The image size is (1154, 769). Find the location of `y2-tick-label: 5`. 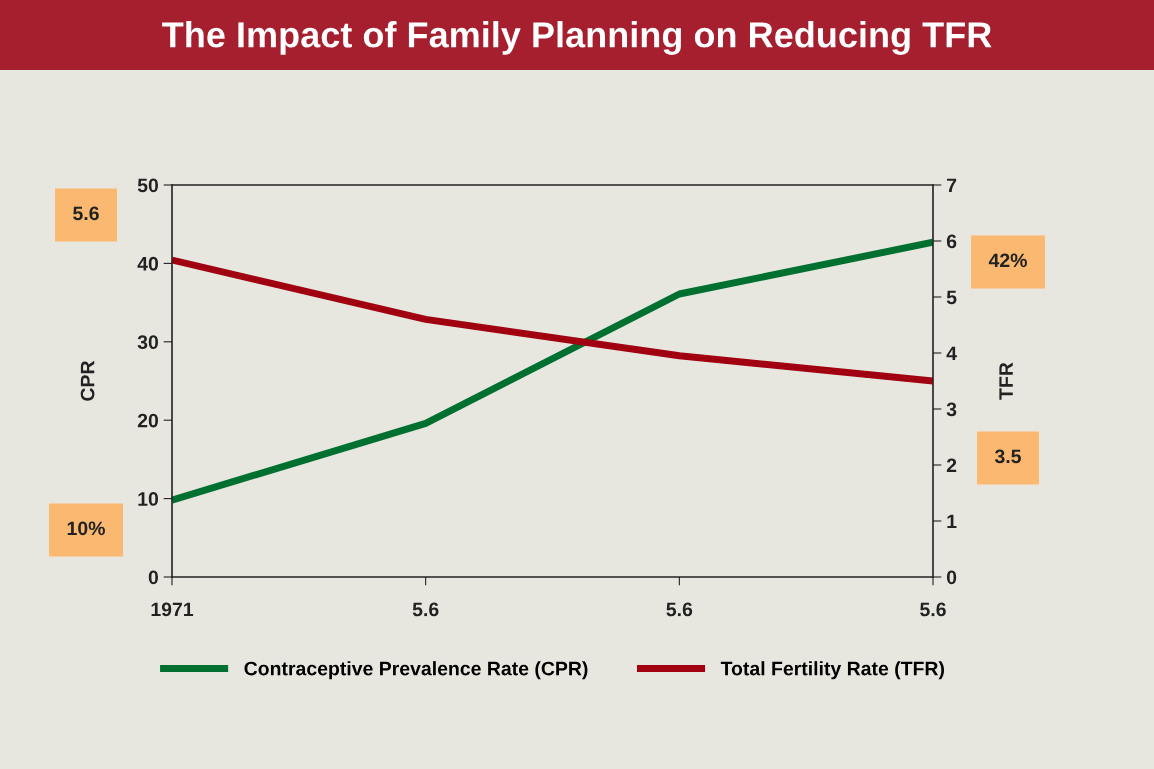

y2-tick-label: 5 is located at coordinates (951, 297).